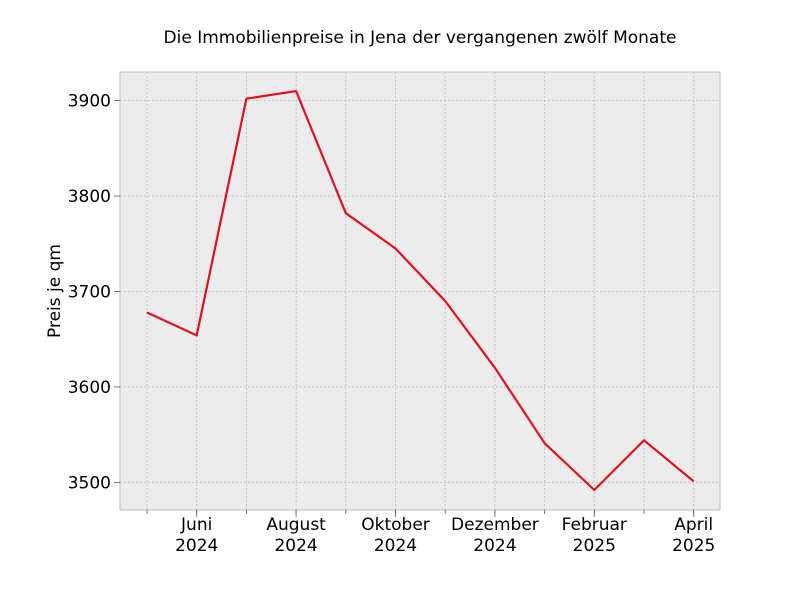 This screenshot has height=604, width=800. What do you see at coordinates (594, 525) in the screenshot?
I see `x-tick-label-month: Februar` at bounding box center [594, 525].